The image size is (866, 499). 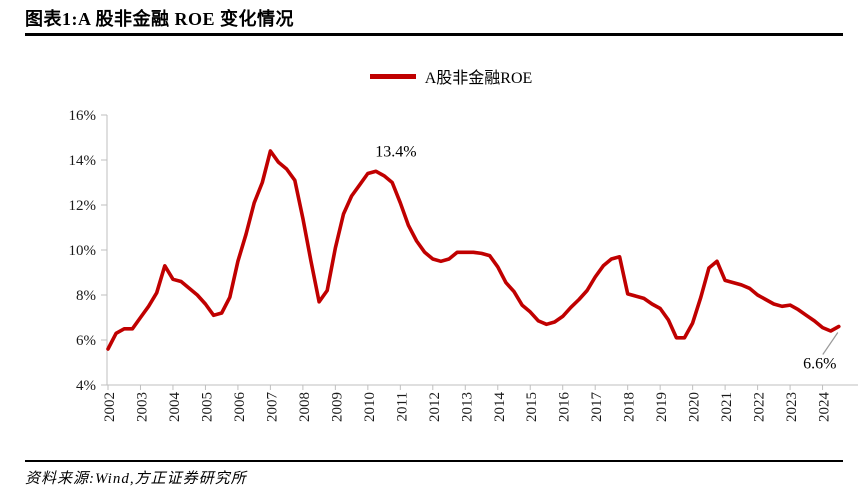 What do you see at coordinates (86, 386) in the screenshot?
I see `y-tick-label: 4%` at bounding box center [86, 386].